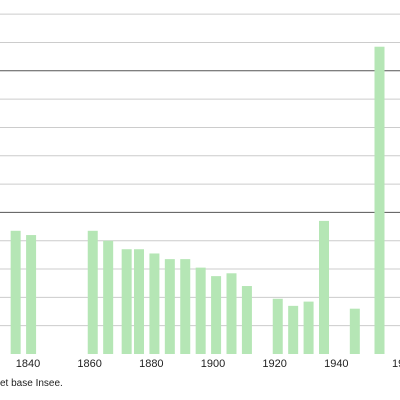  What do you see at coordinates (323, 287) in the screenshot?
I see `bar-1936` at bounding box center [323, 287].